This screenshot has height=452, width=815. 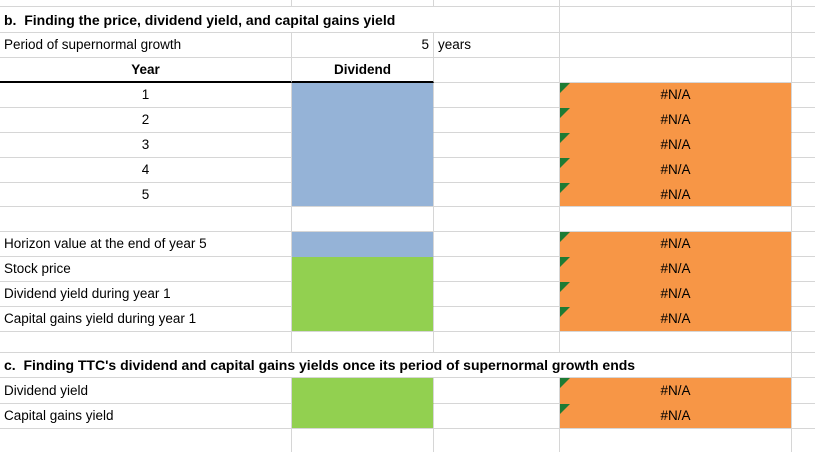 I want to click on section-c-label-cell: Dividend yield, so click(x=146, y=391).